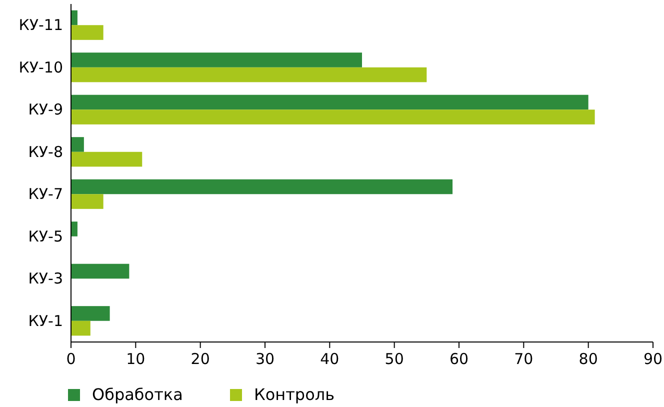 The image size is (664, 407). I want to click on y-tick-label: КУ-8, so click(45, 151).